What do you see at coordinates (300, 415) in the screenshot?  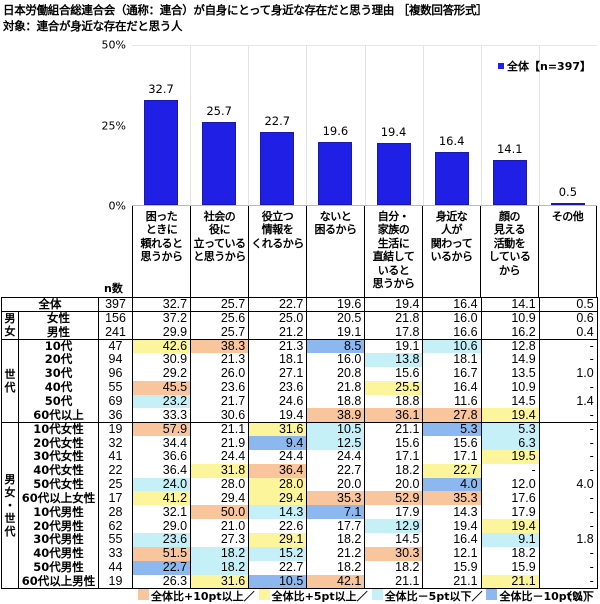 I see `table-row: 60代以上 36 33.3 30.6 19.4 38.9 36.1 27.8 19.4-` at bounding box center [300, 415].